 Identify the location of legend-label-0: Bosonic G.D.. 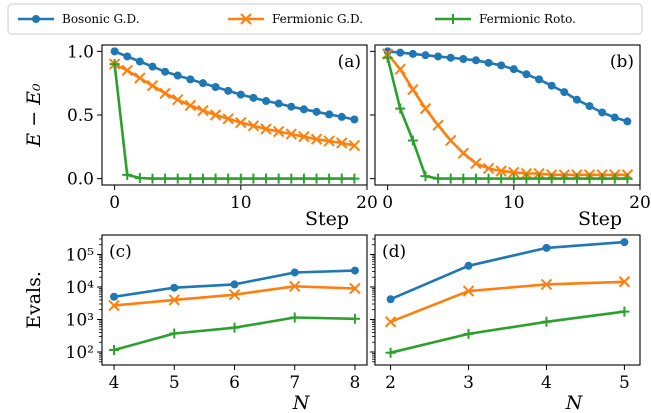
(101, 19).